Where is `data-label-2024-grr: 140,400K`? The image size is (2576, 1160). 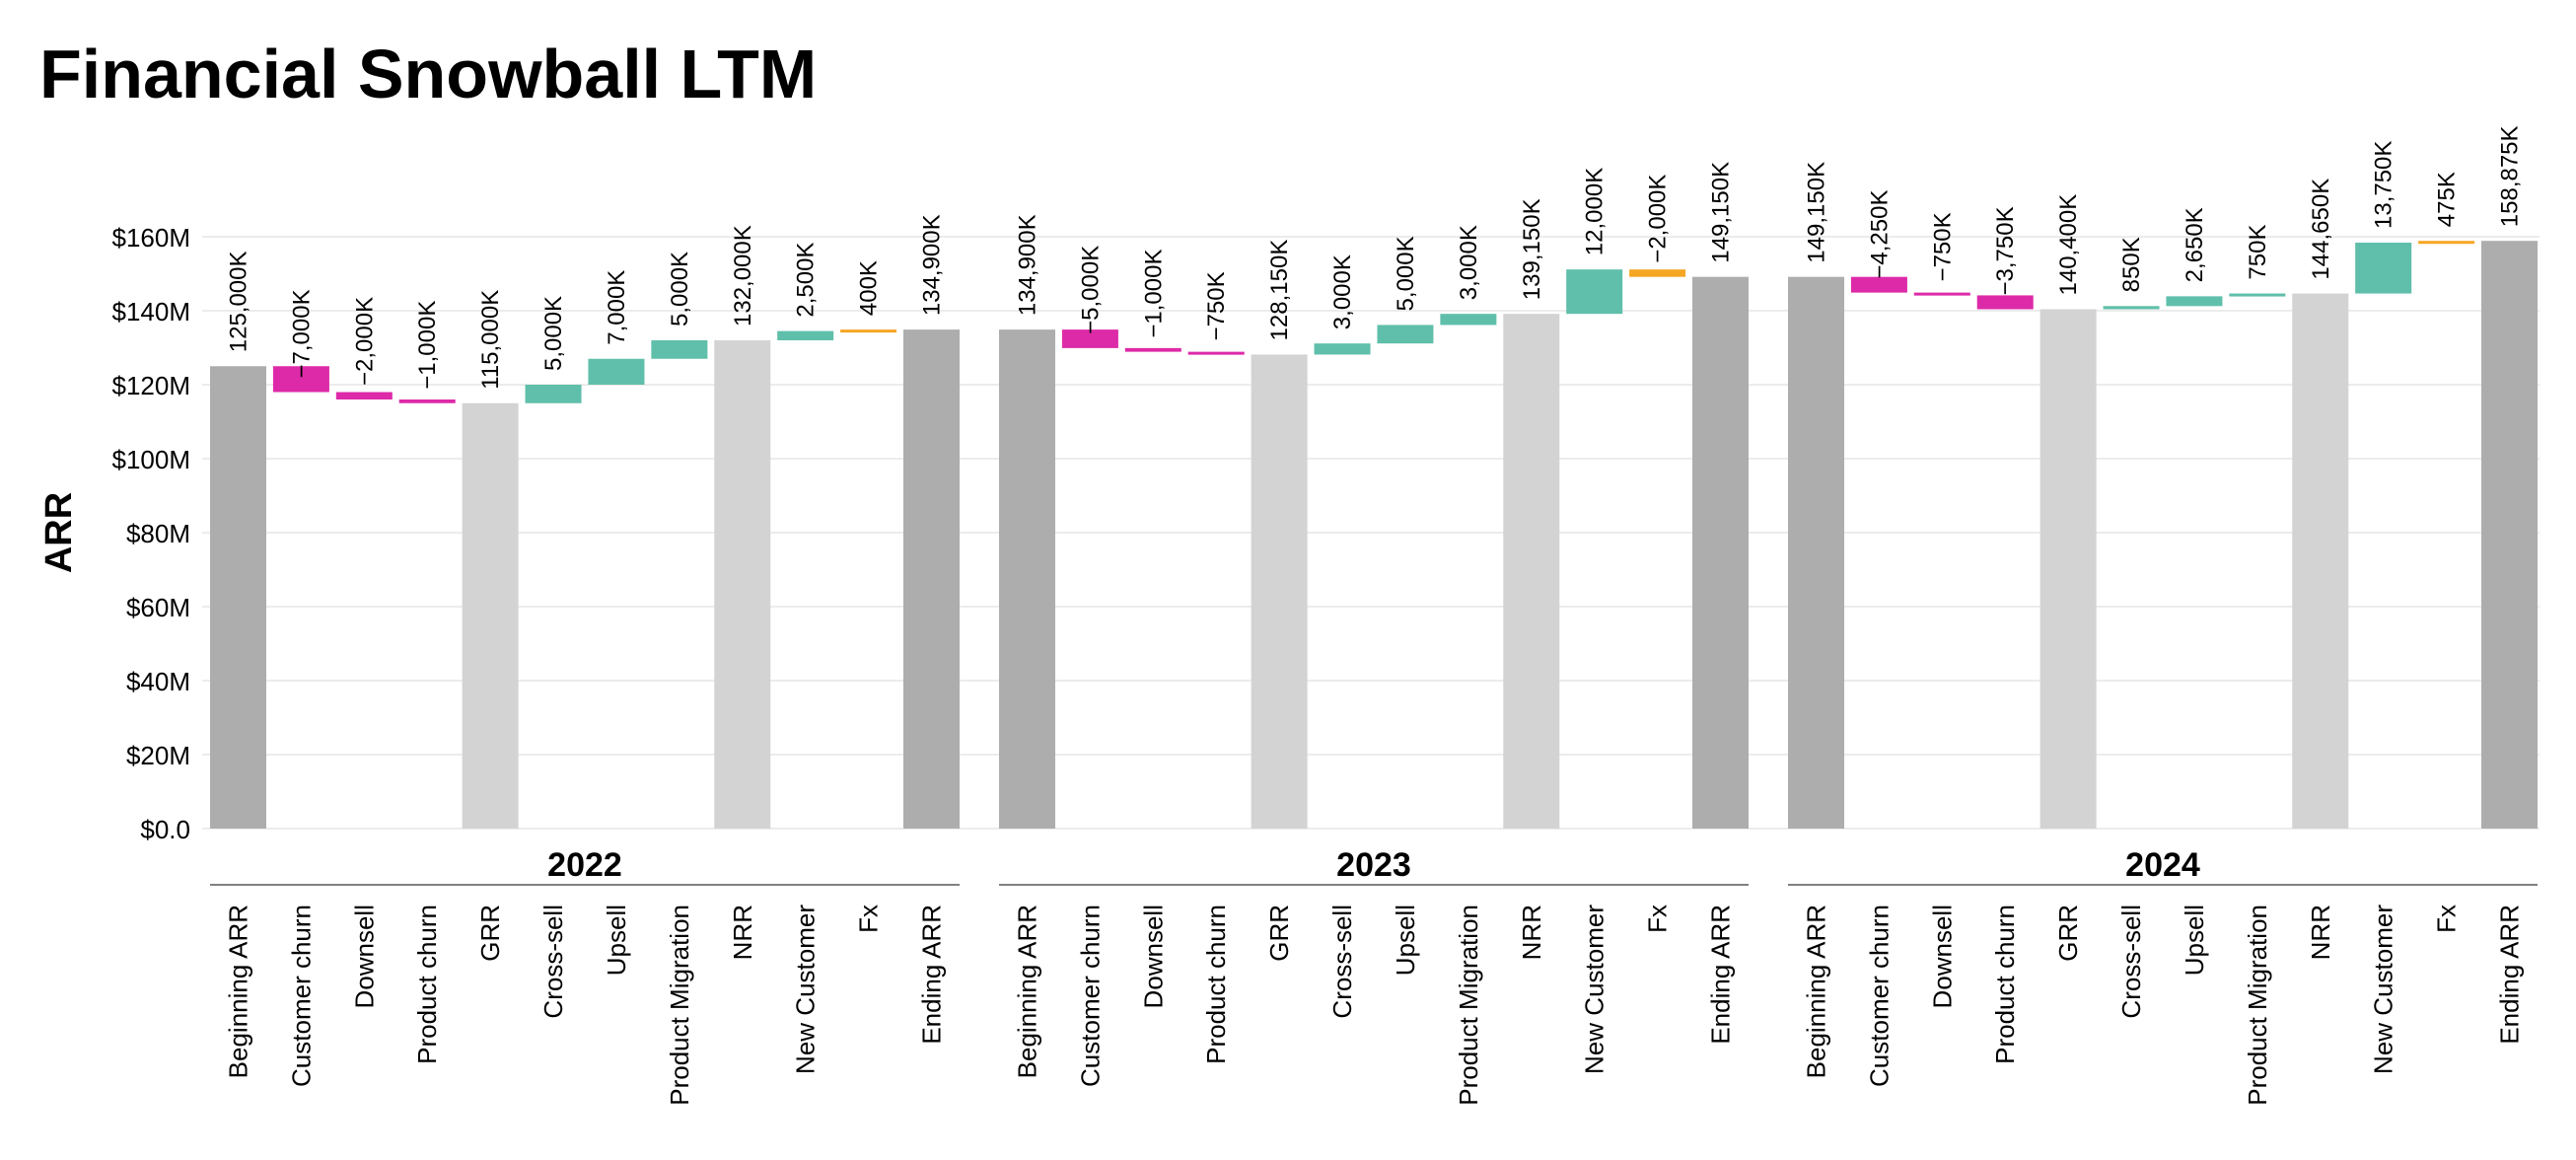
data-label-2024-grr: 140,400K is located at coordinates (2068, 245).